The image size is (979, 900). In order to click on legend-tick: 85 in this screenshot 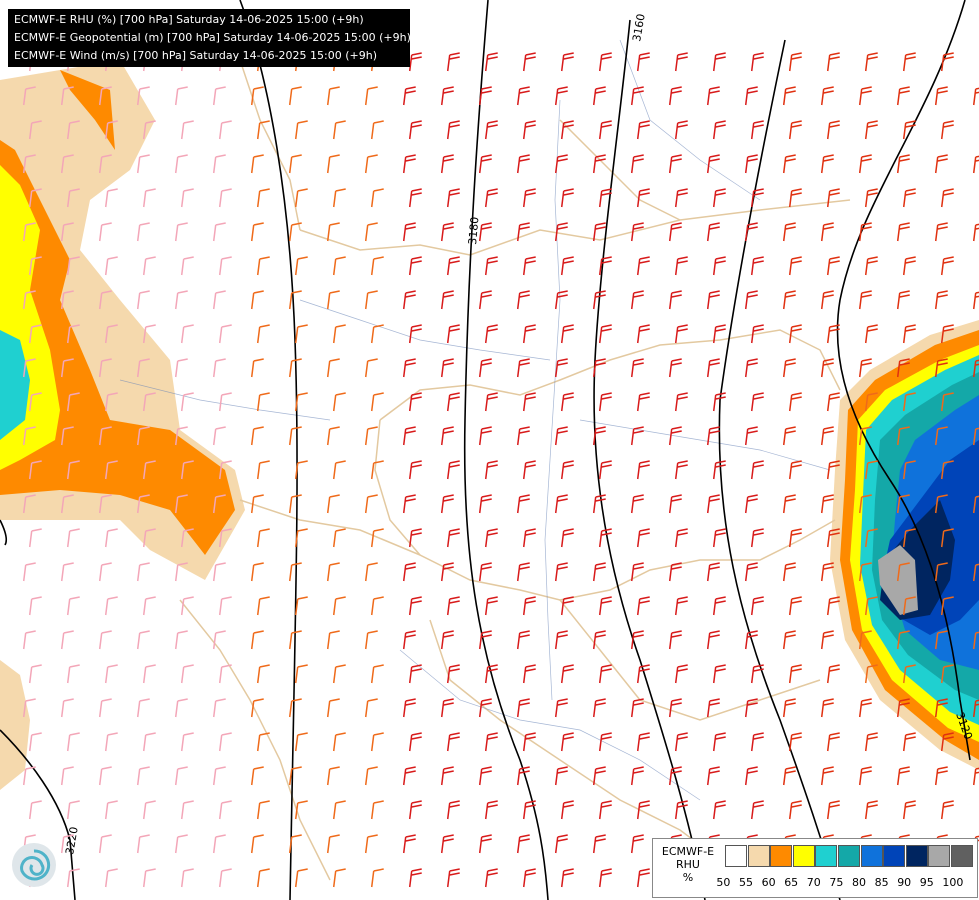, I will do `click(881, 882)`.